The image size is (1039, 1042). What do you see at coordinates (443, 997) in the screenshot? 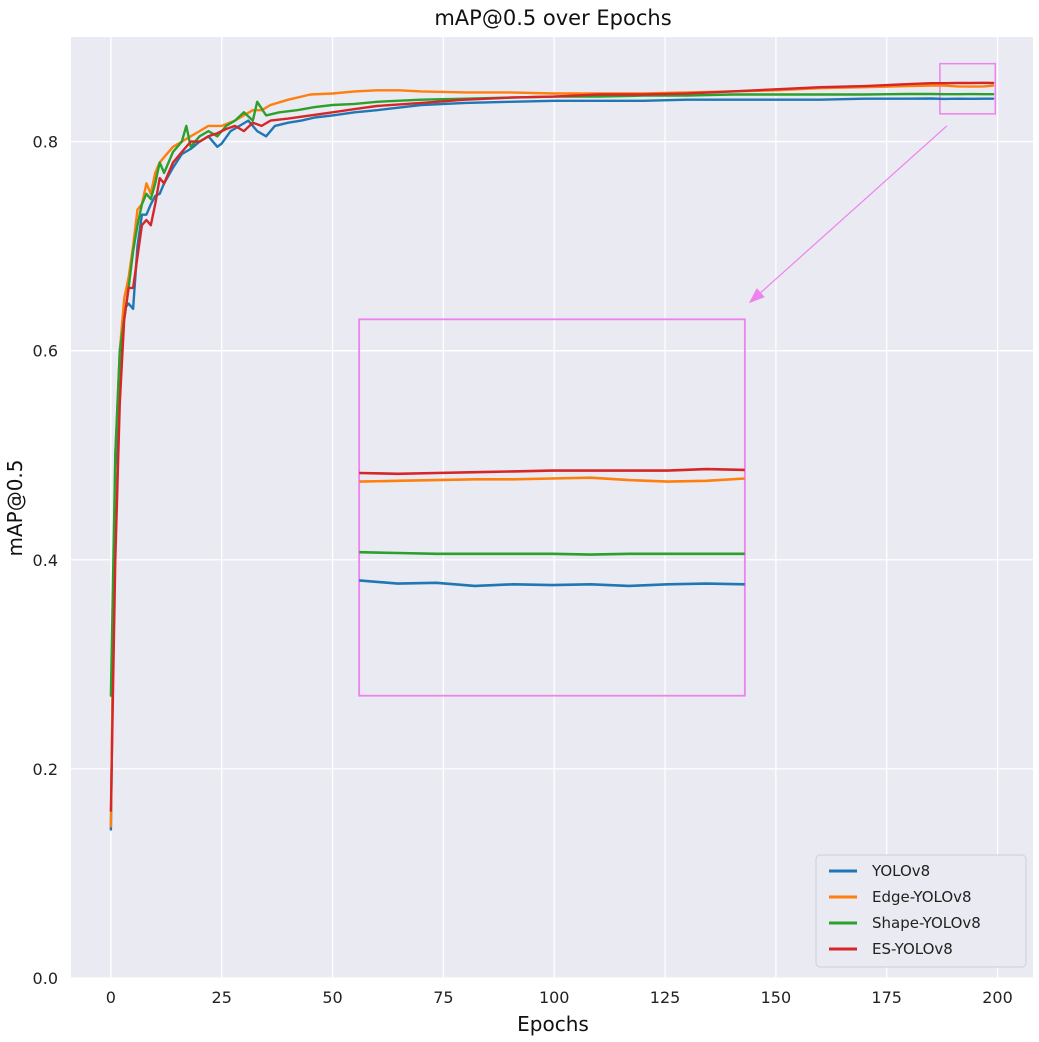
I see `x-tick-label-75: 75` at bounding box center [443, 997].